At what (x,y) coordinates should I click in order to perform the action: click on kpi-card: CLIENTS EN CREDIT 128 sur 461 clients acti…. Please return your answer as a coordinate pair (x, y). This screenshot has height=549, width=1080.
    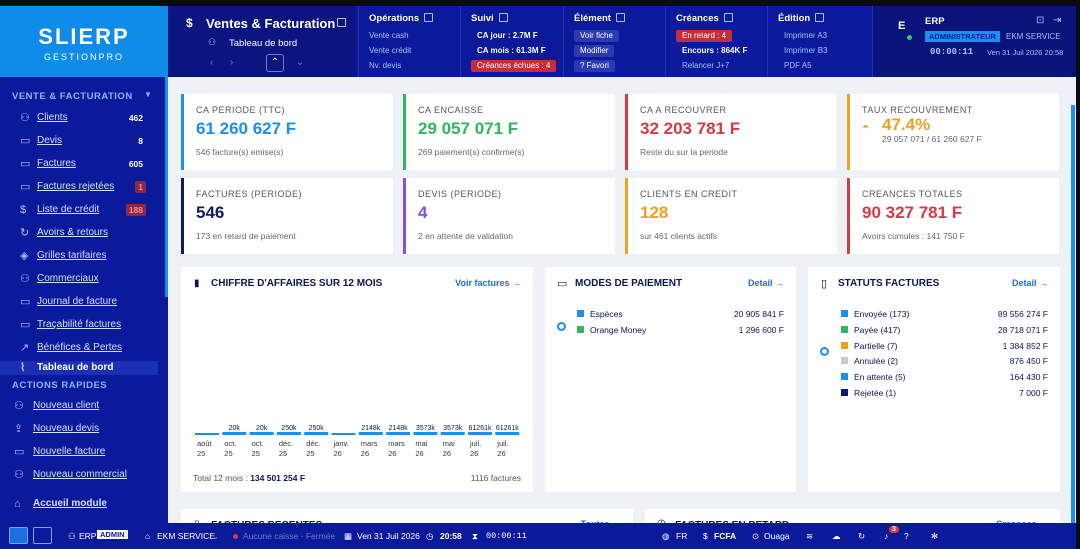
    Looking at the image, I should click on (731, 216).